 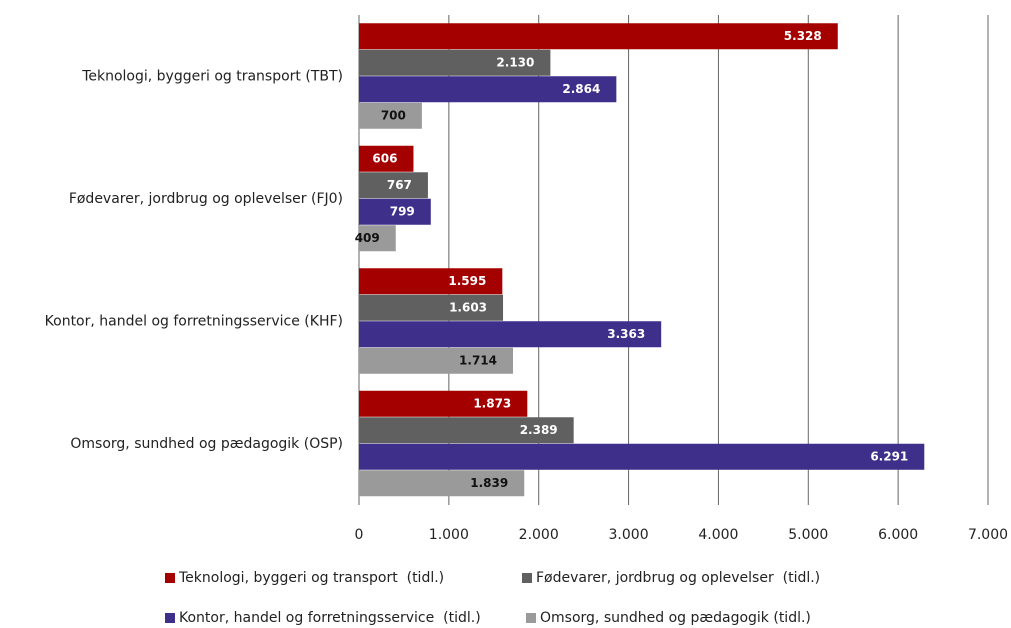 I want to click on x-tick-label: 5.000, so click(x=808, y=535).